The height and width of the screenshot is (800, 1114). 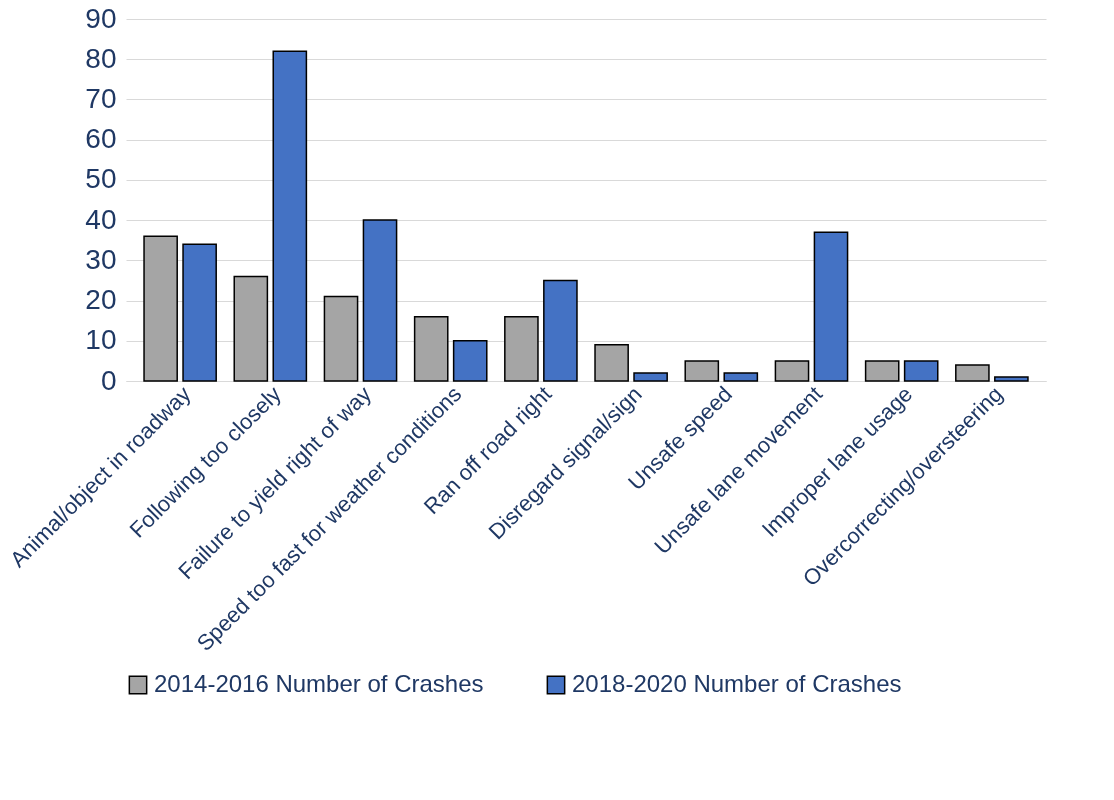 What do you see at coordinates (319, 683) in the screenshot?
I see `legend-label: 2014-2016 Number of Crashes` at bounding box center [319, 683].